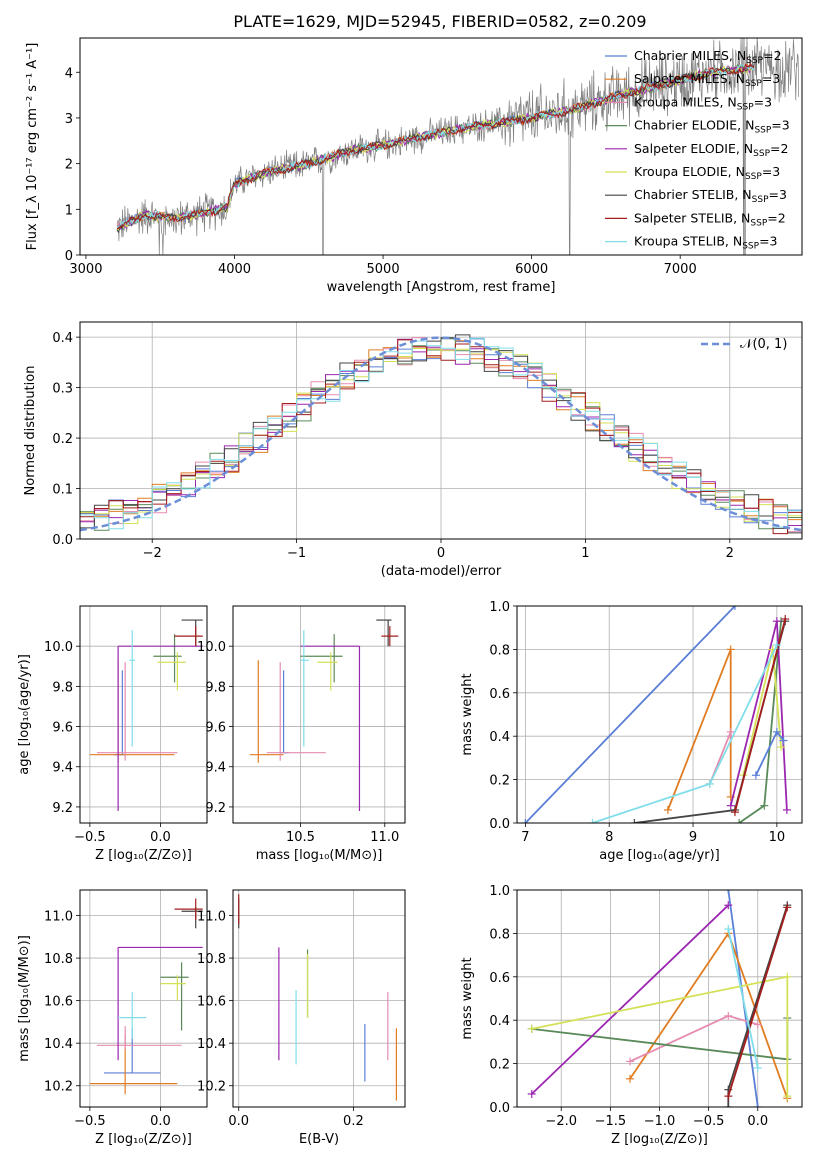 The height and width of the screenshot is (1170, 819). What do you see at coordinates (660, 1121) in the screenshot?
I see `x-tick-label: −1.0` at bounding box center [660, 1121].